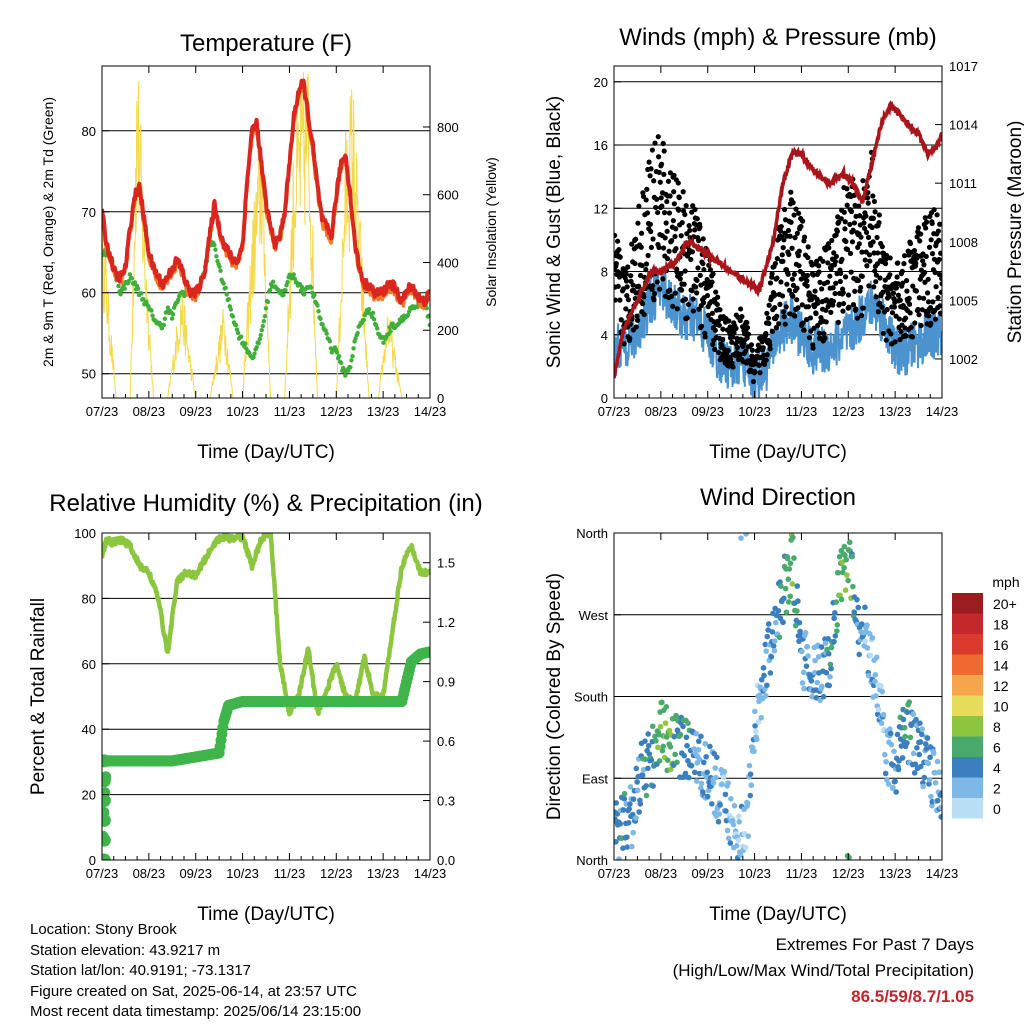  What do you see at coordinates (266, 625) in the screenshot?
I see `series-relative-humidity` at bounding box center [266, 625].